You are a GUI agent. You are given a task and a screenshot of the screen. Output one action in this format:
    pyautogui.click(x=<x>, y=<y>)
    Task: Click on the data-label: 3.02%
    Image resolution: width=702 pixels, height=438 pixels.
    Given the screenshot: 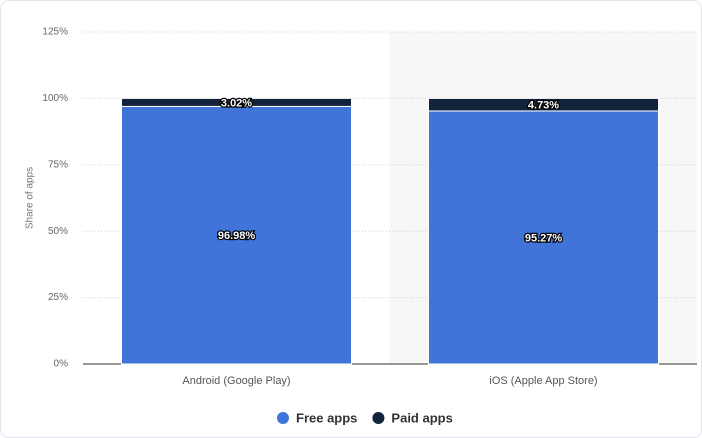 What is the action you would take?
    pyautogui.click(x=236, y=103)
    